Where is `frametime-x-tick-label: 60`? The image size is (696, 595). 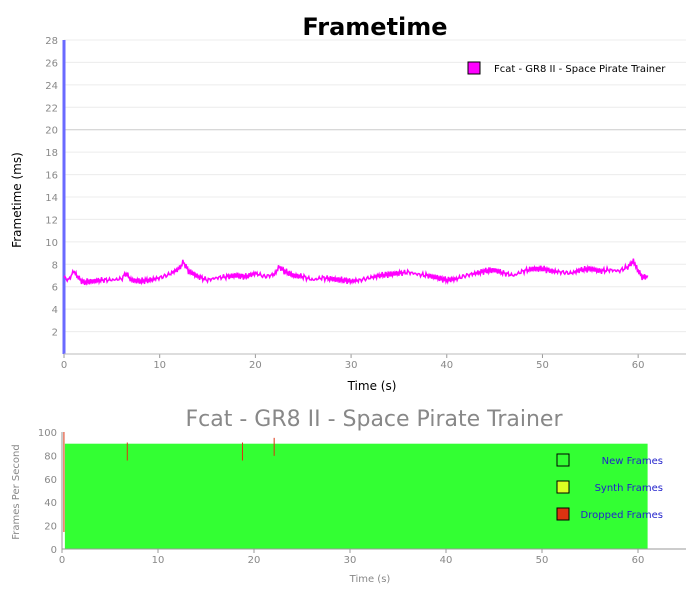
frametime-x-tick-label: 60 is located at coordinates (638, 365).